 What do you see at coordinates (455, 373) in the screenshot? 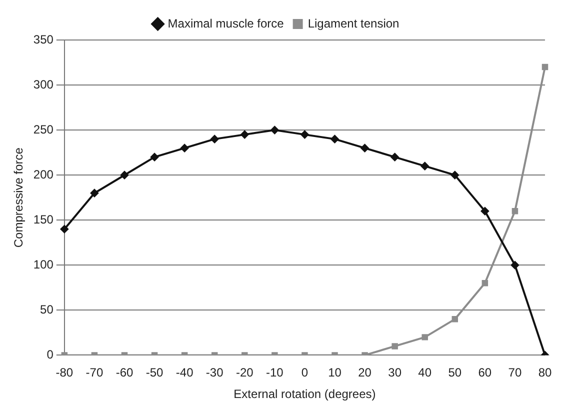
I see `x-tick-label: 50` at bounding box center [455, 373].